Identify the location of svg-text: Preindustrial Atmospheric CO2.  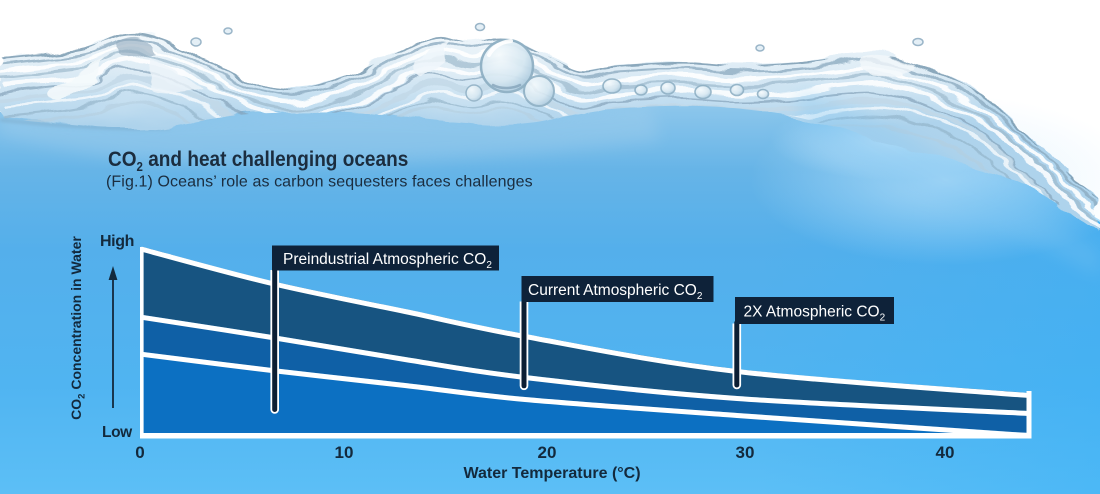
(387, 261).